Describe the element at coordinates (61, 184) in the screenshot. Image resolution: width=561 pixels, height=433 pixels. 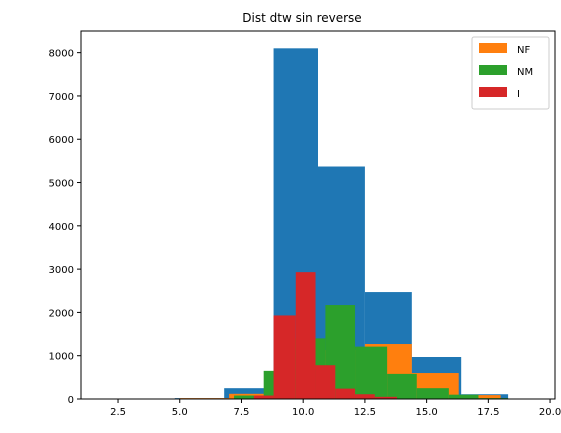
I see `y-tick-label: 5000` at that location.